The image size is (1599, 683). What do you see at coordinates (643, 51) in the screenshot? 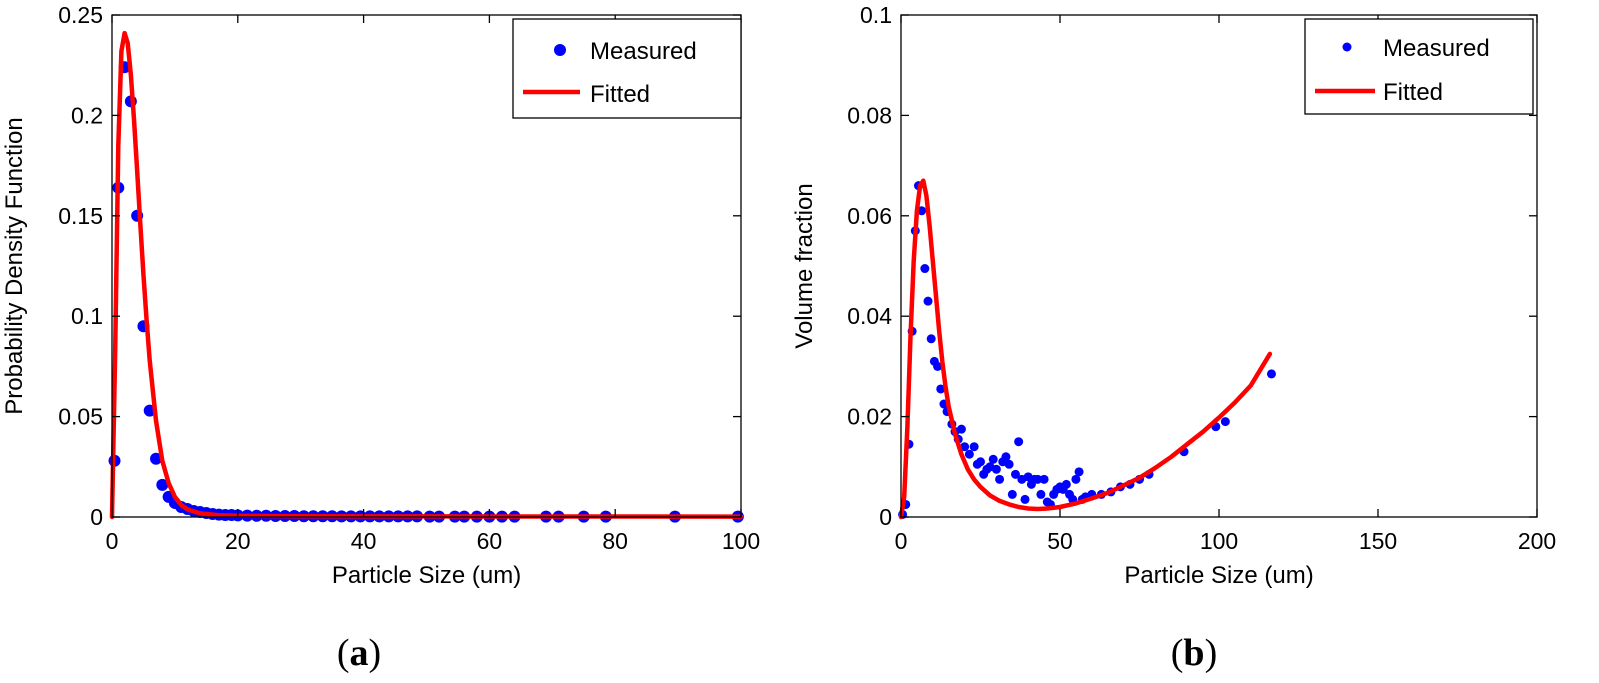
I see `legend-label-measured-a: Measured` at bounding box center [643, 51].